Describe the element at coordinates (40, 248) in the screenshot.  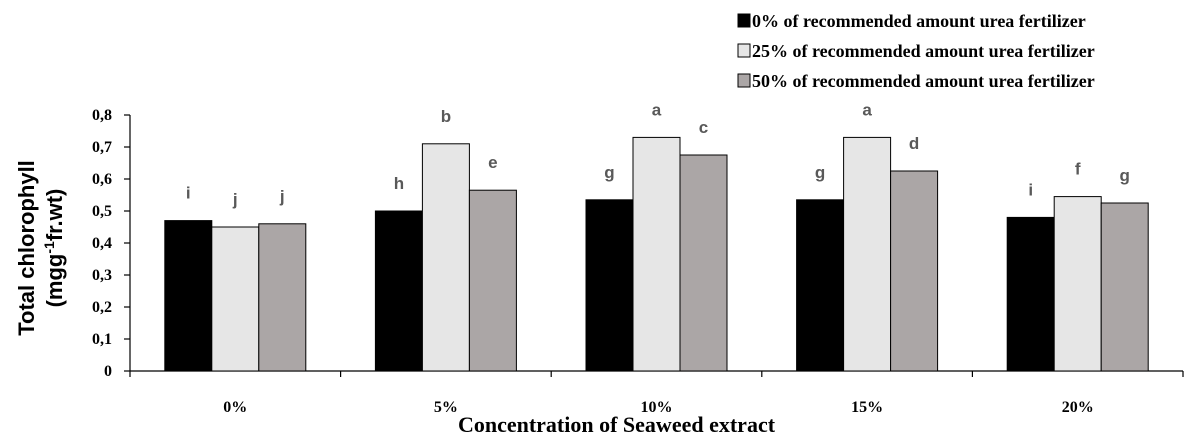
I see `y-axis-title: Total chlorophyll (mgg-1fr.wt)` at that location.